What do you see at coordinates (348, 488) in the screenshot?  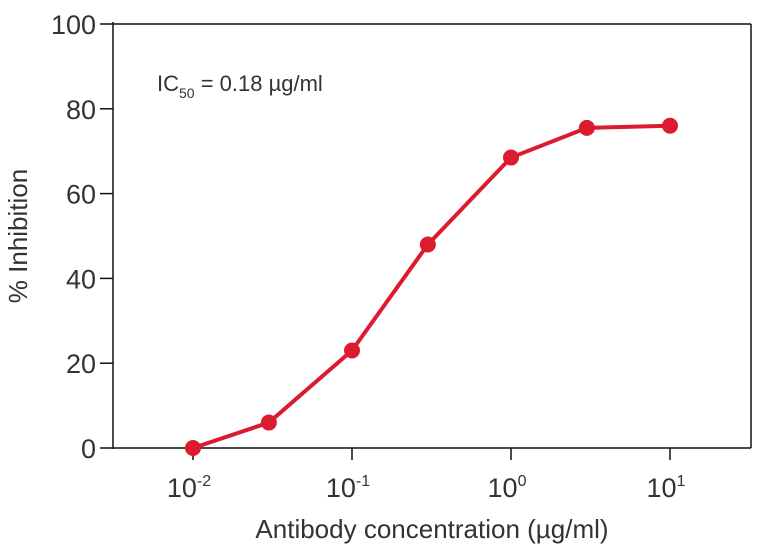 I see `x-tick-label: 10⁻¹` at bounding box center [348, 488].